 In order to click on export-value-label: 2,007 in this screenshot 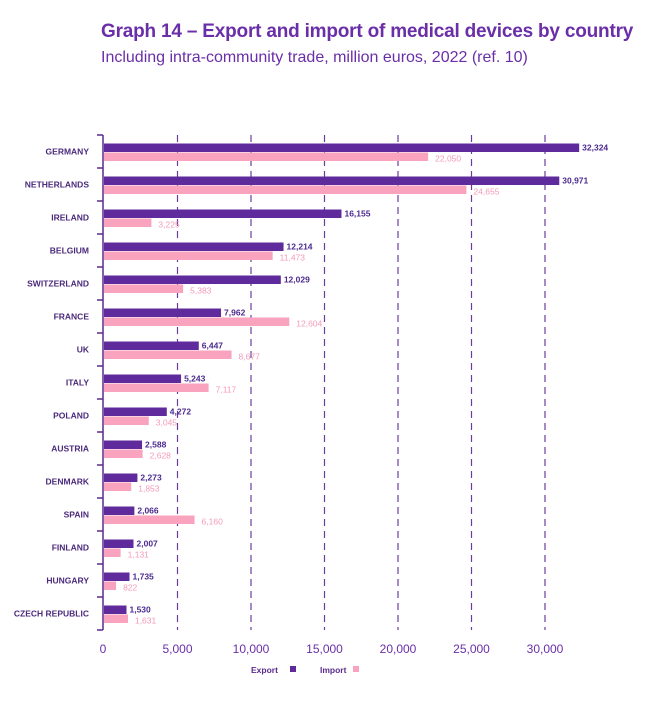, I will do `click(148, 544)`.